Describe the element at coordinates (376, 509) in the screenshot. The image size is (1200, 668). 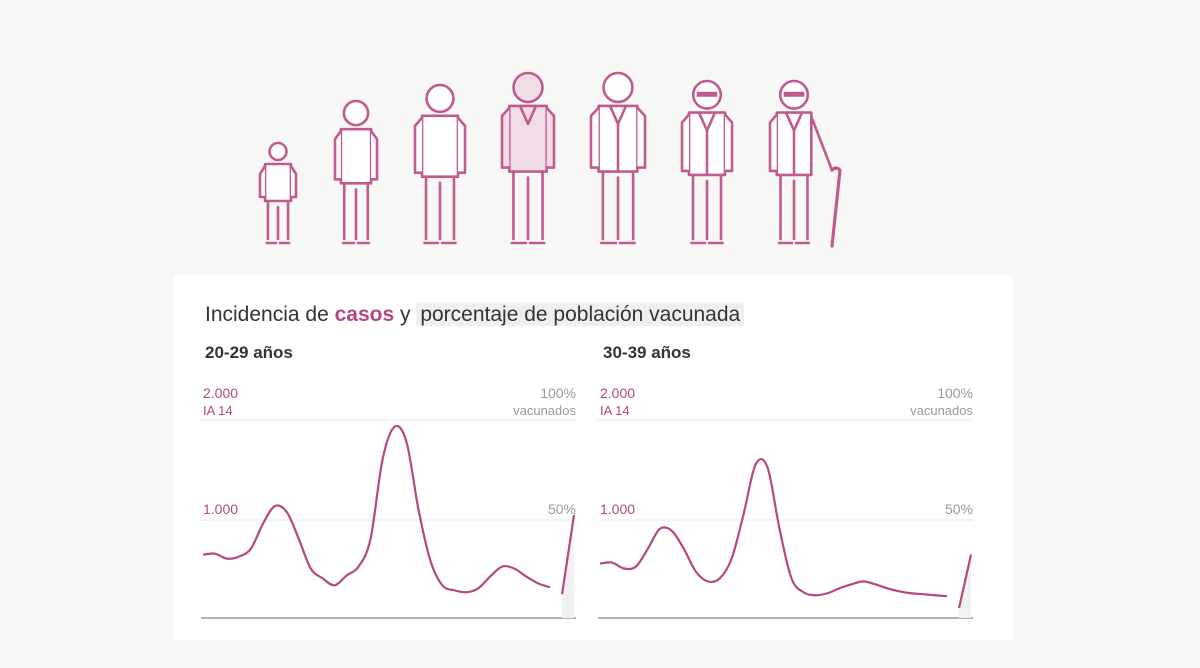
I see `p0-cases-line` at that location.